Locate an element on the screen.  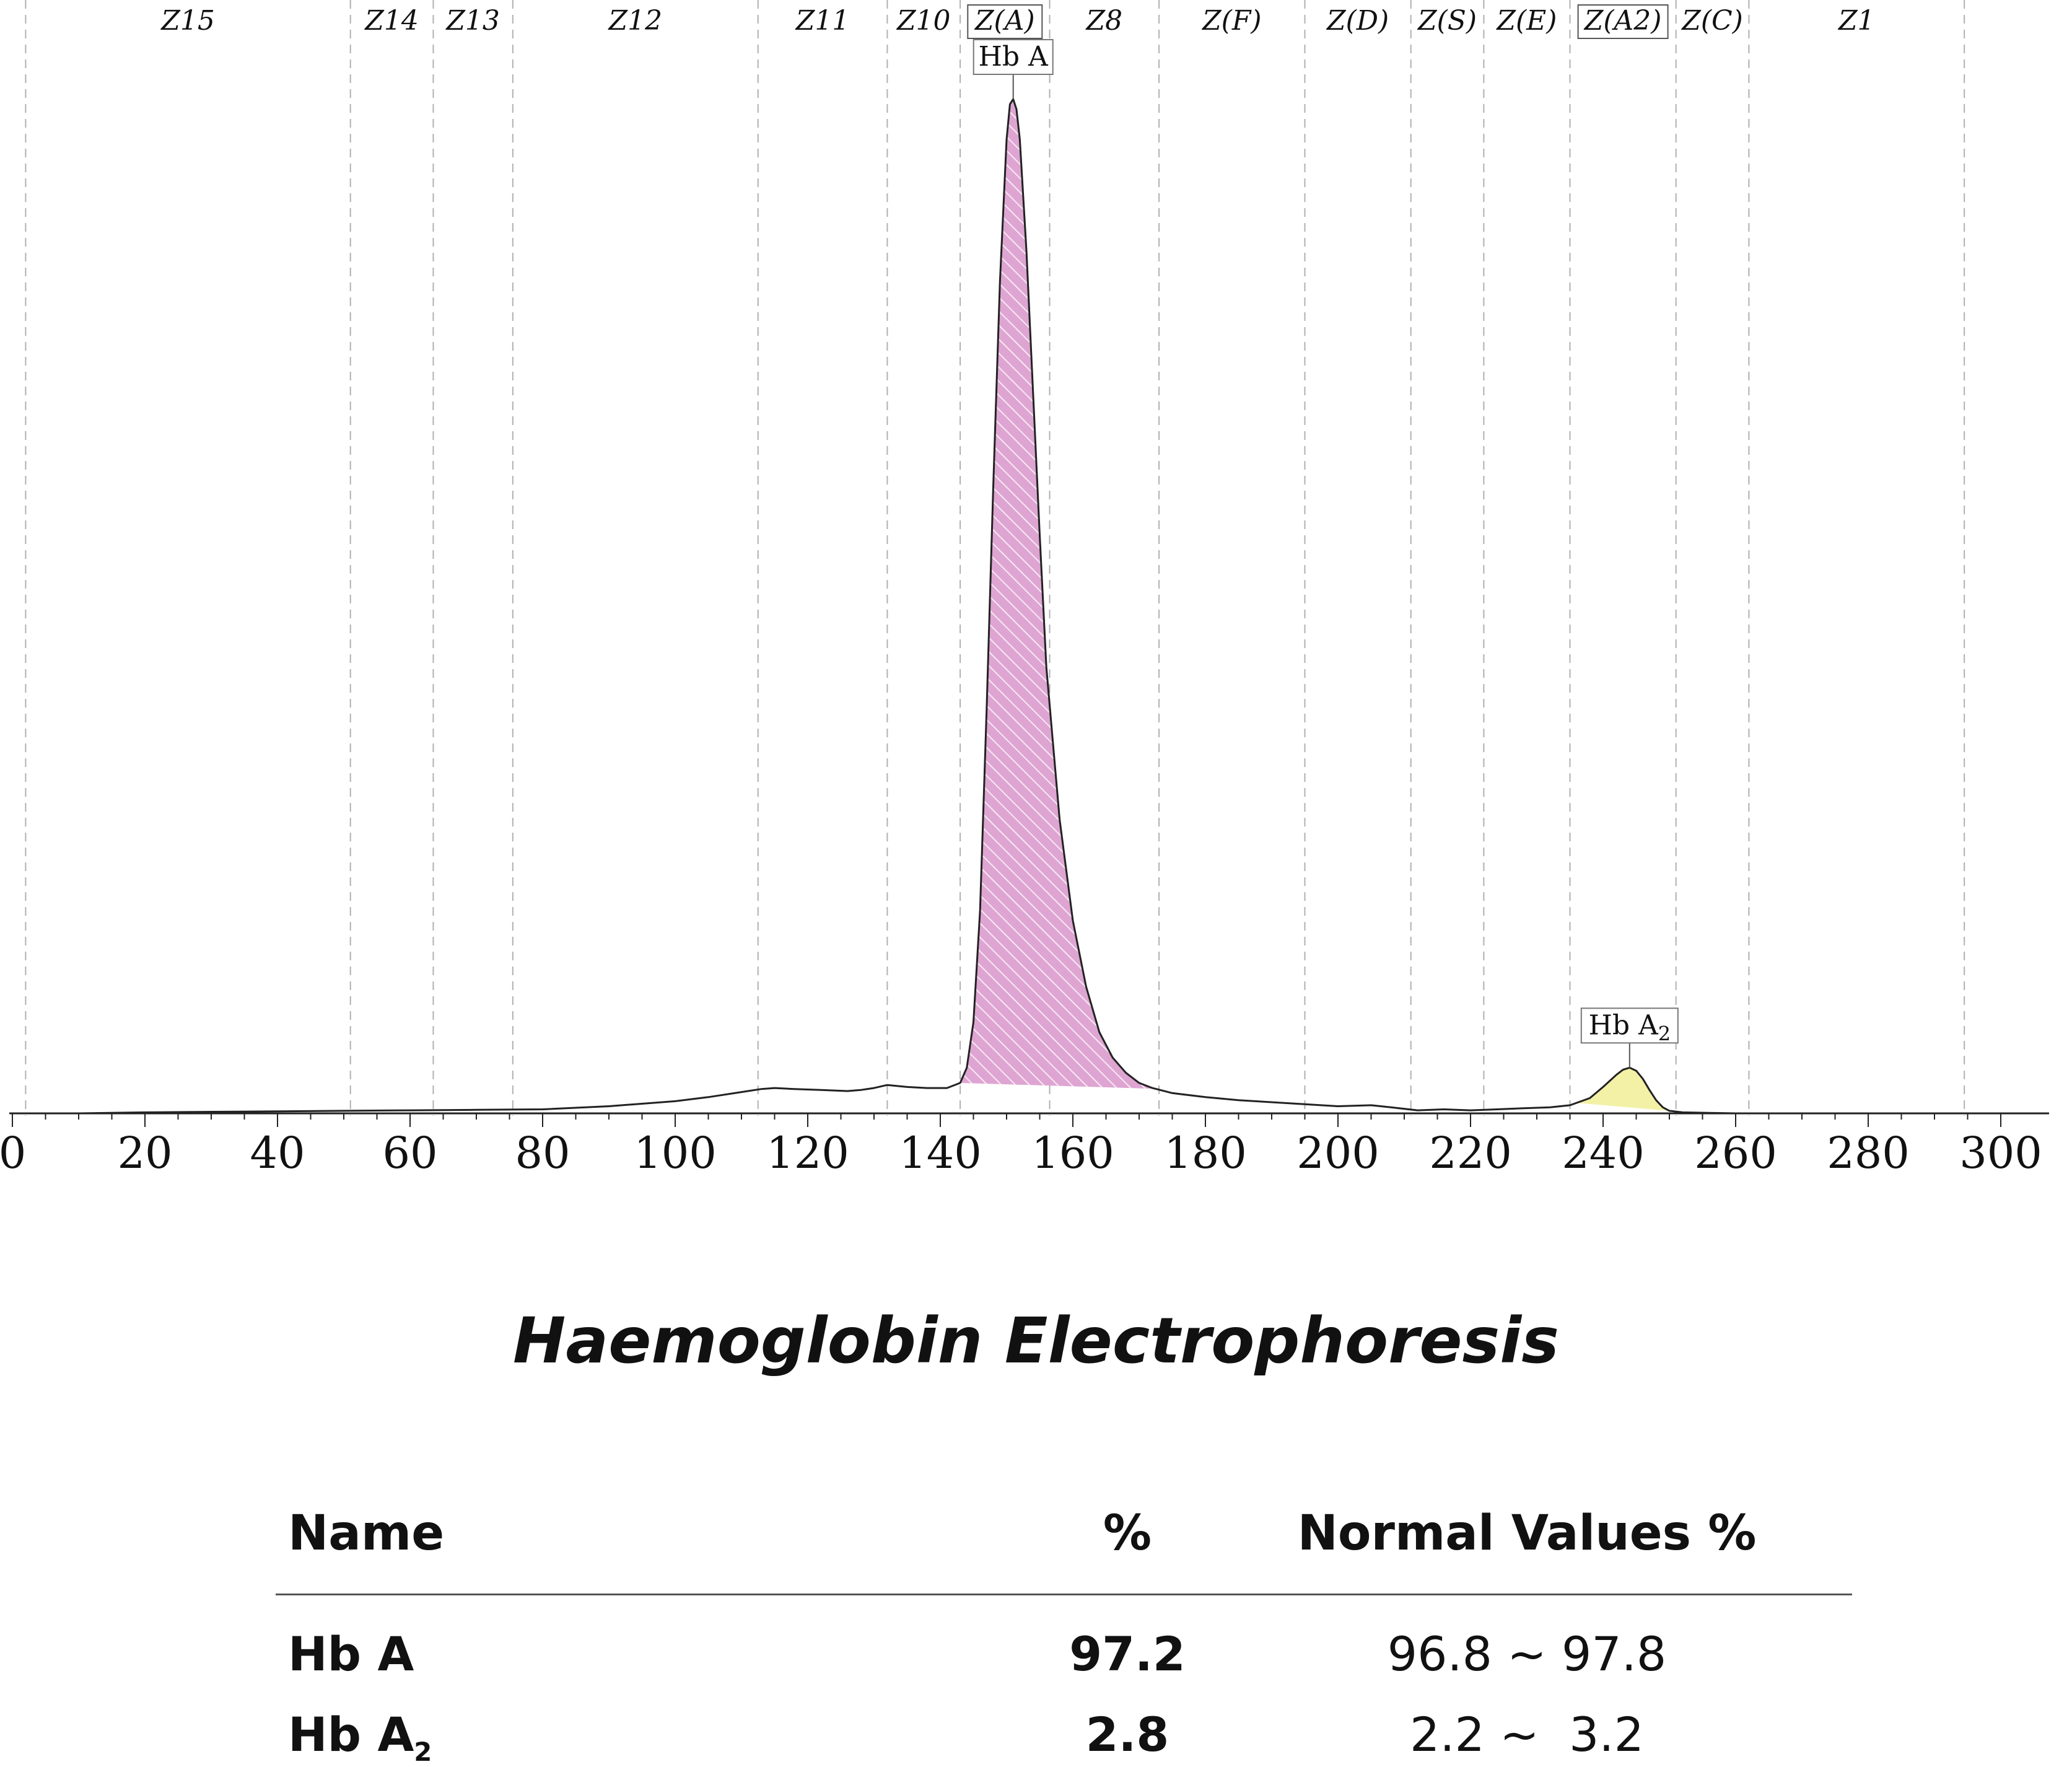
report-title: Haemoglobin Electrophoresis is located at coordinates (1036, 1341).